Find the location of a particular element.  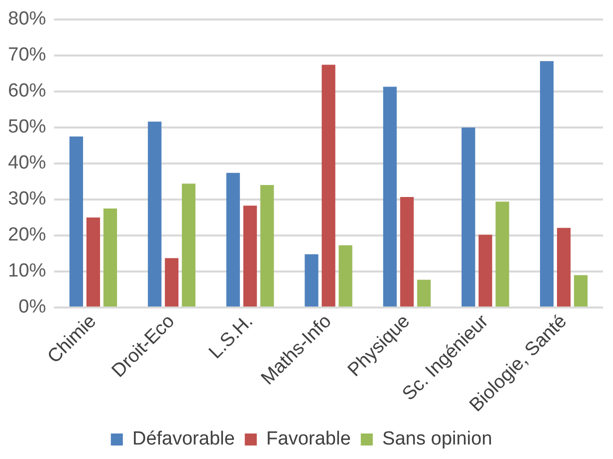

y-tick-label: 0% is located at coordinates (32, 307).